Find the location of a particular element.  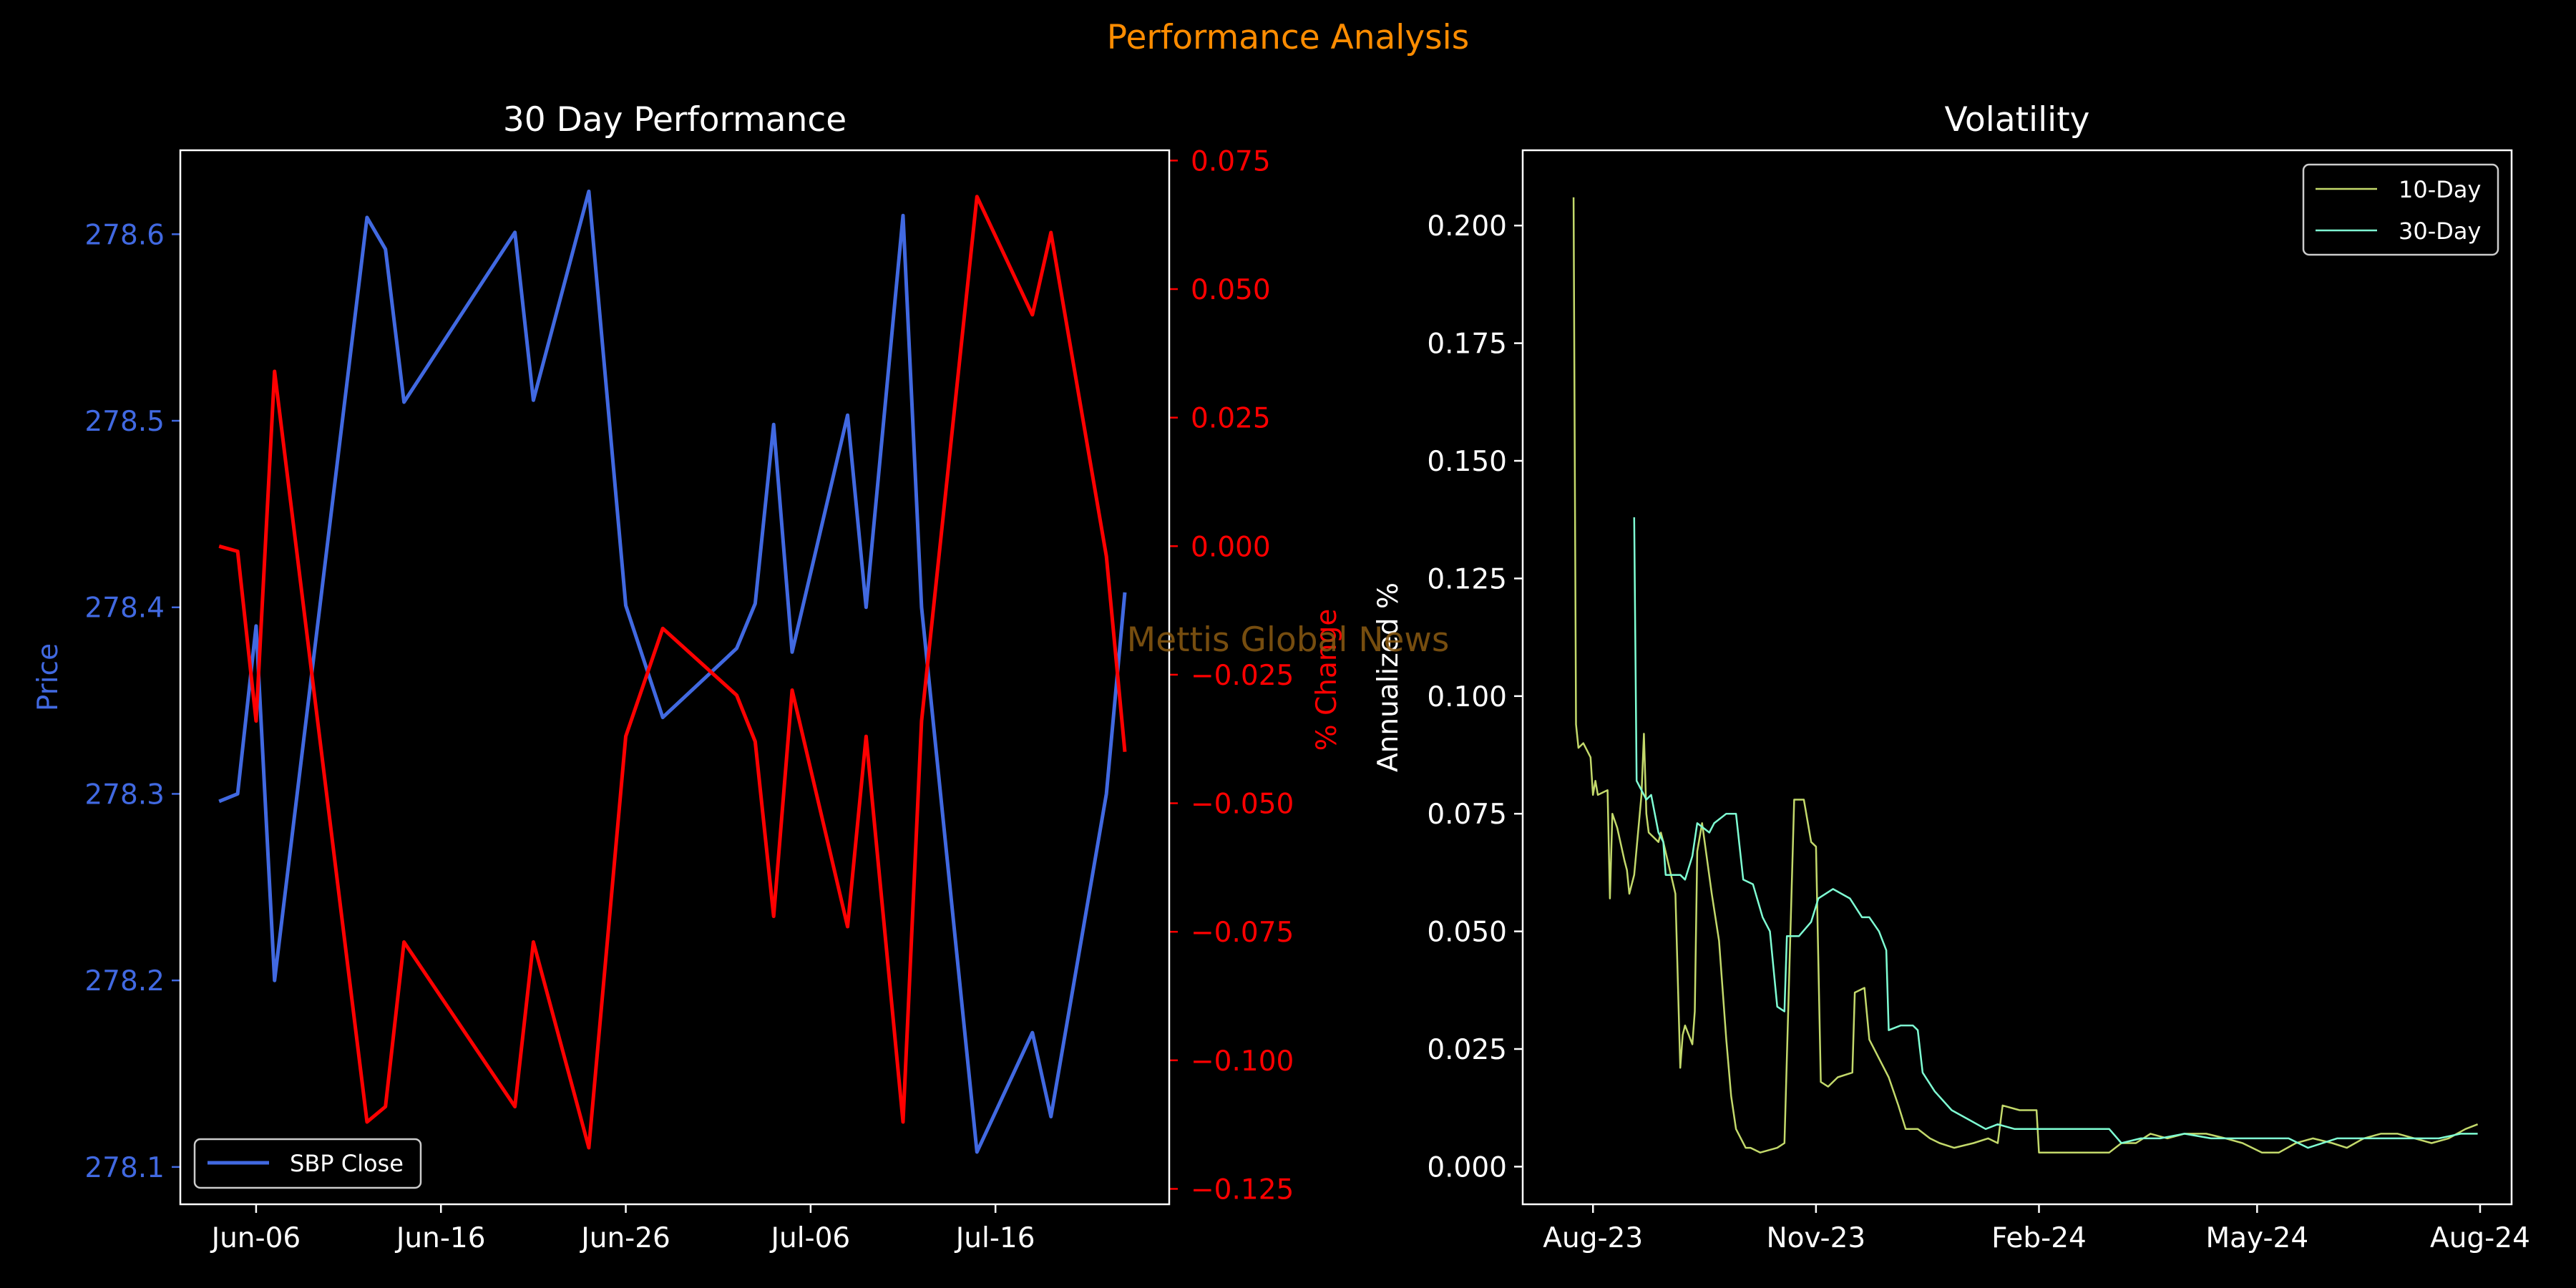

price-tick-label: 278.6 is located at coordinates (124, 235).